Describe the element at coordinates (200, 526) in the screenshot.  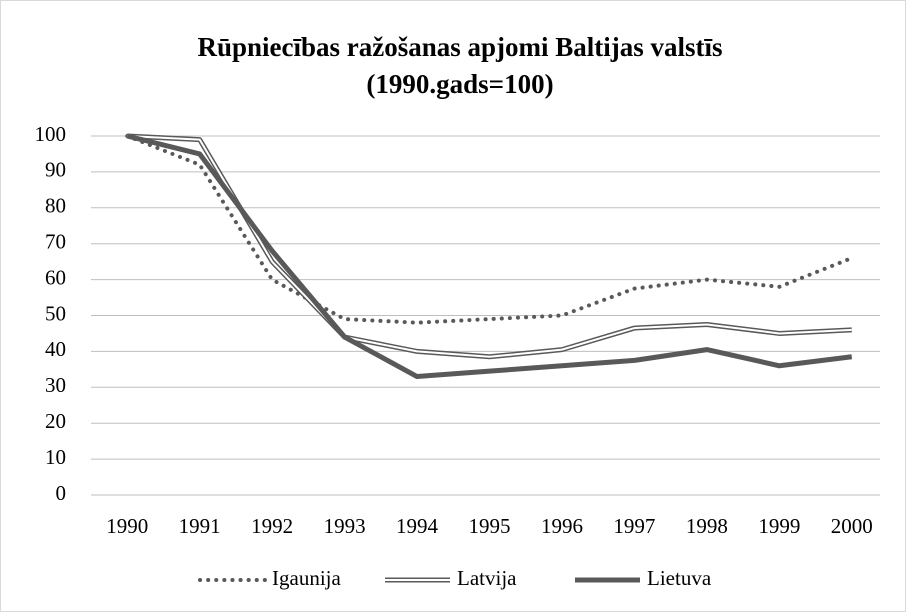
I see `x-tick-label: 1991` at that location.